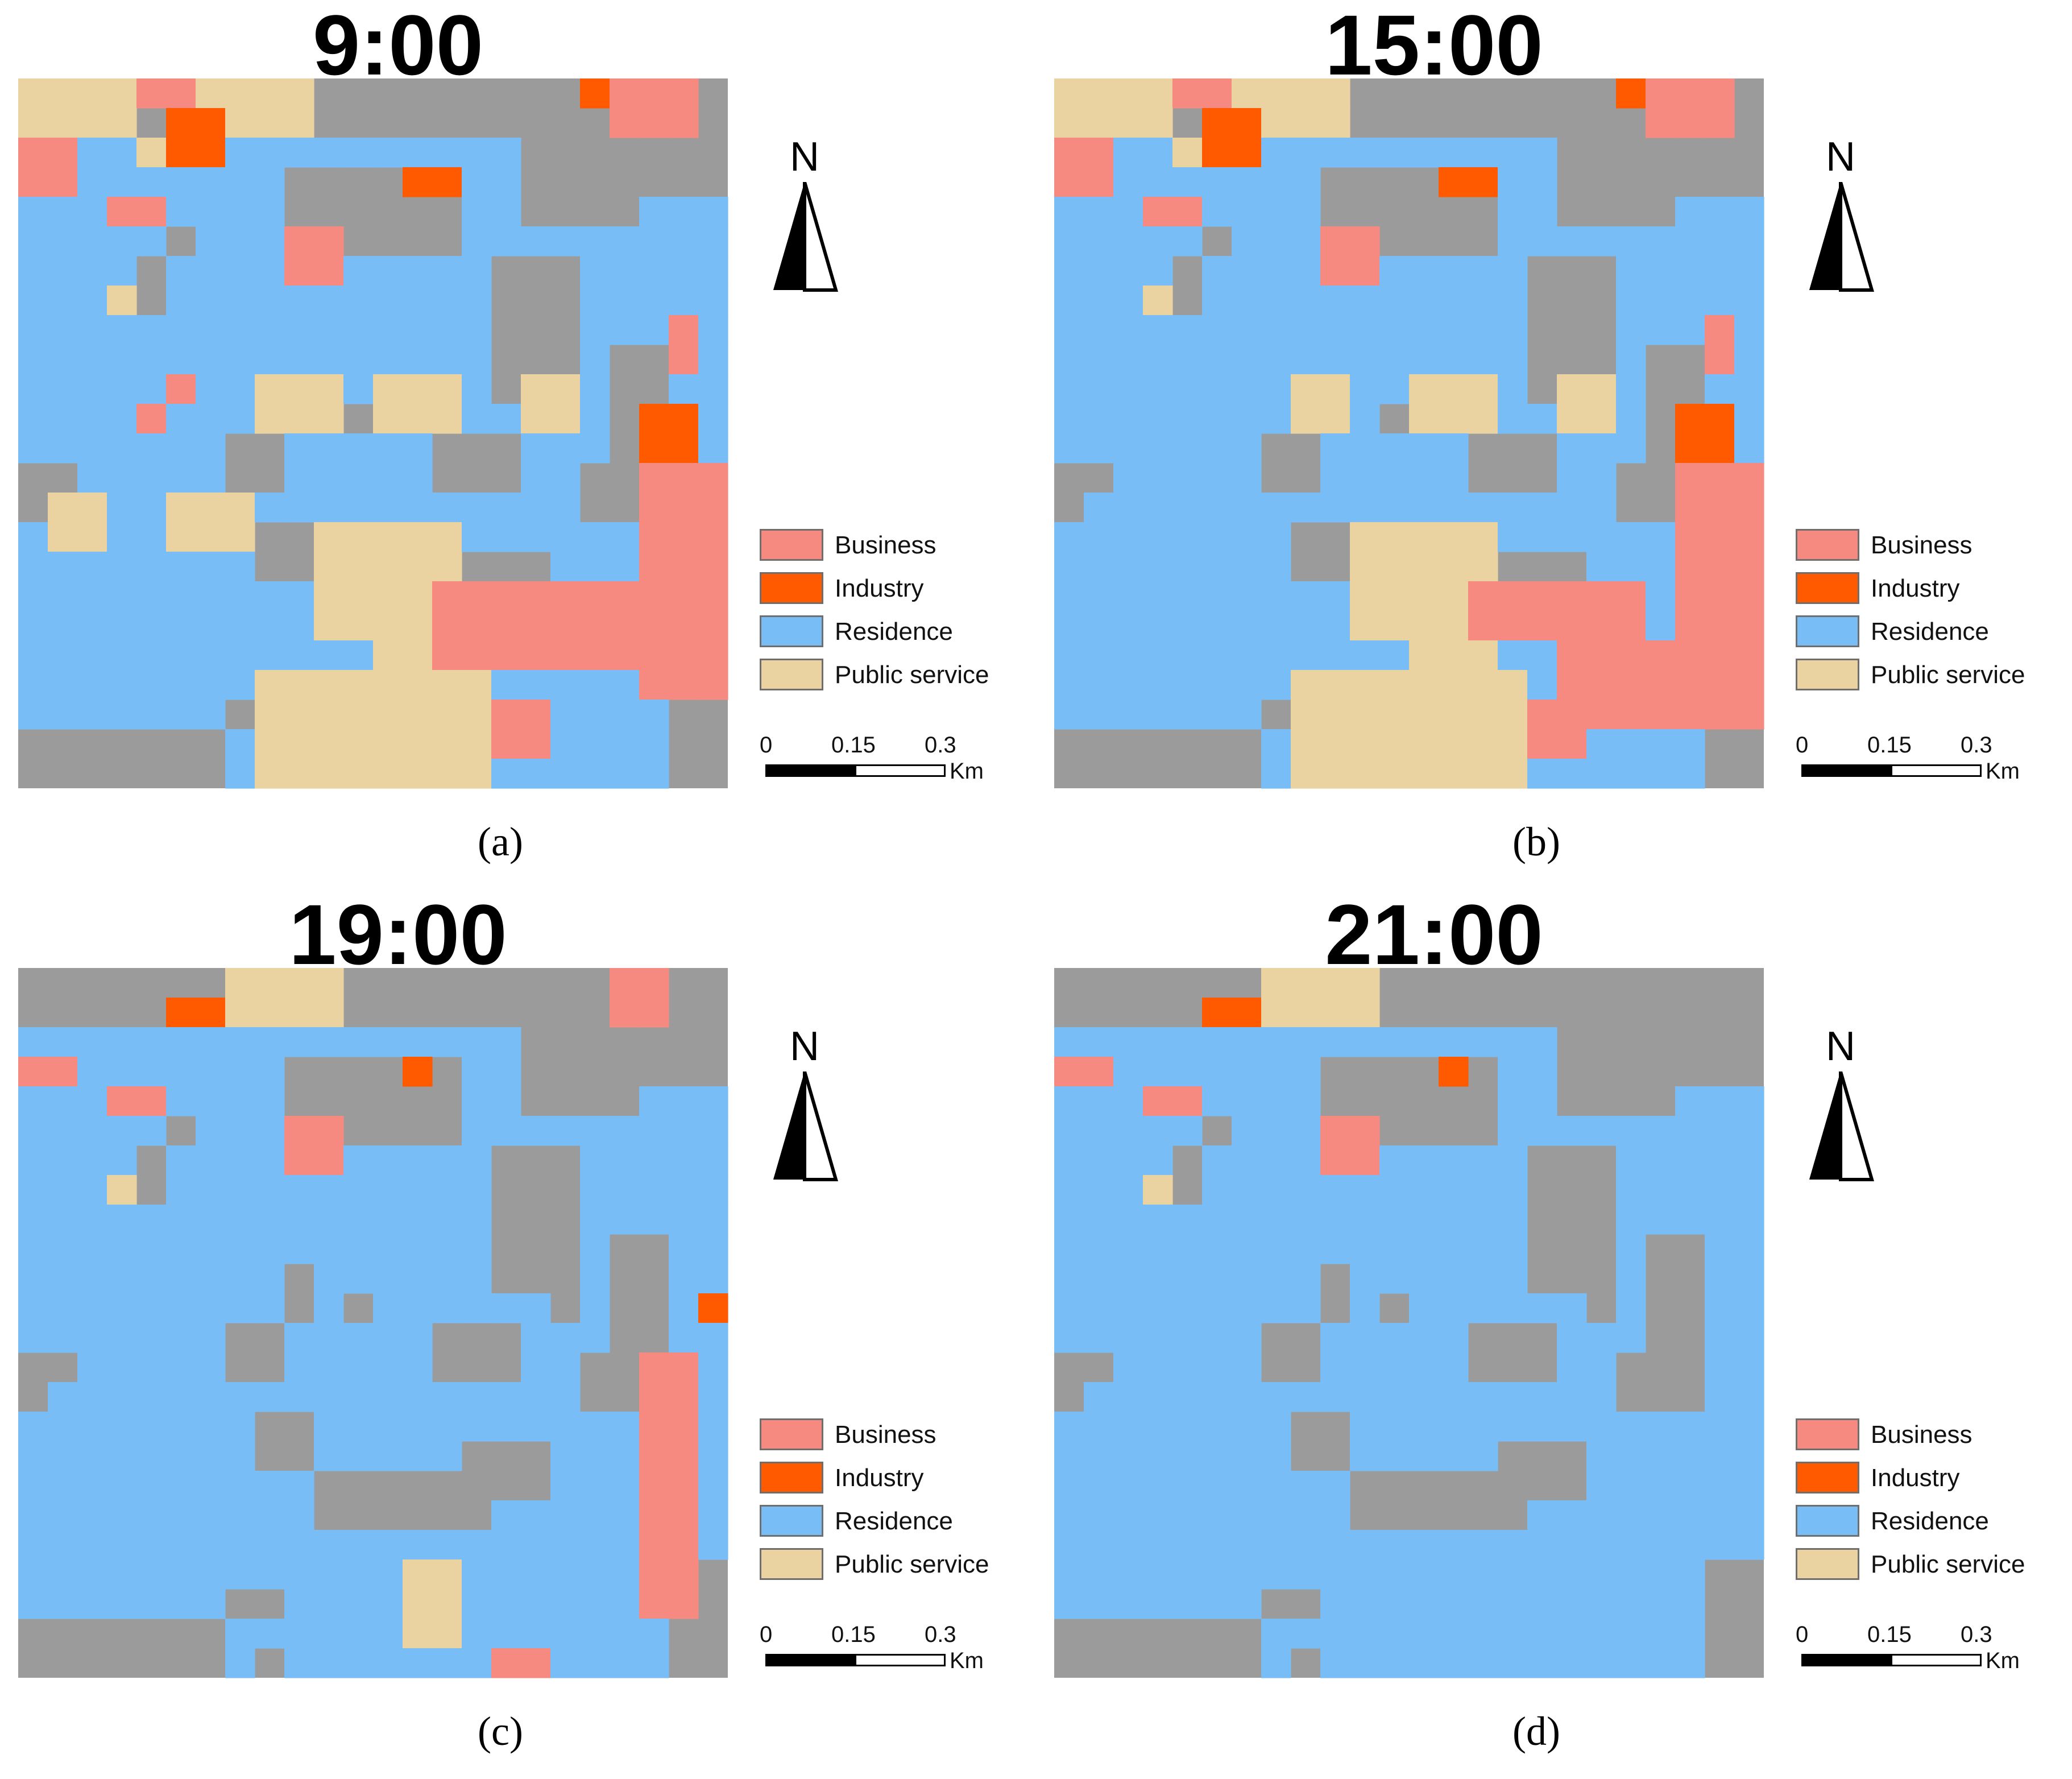 Image resolution: width=2072 pixels, height=1779 pixels. What do you see at coordinates (1921, 545) in the screenshot?
I see `legend-label: Business` at bounding box center [1921, 545].